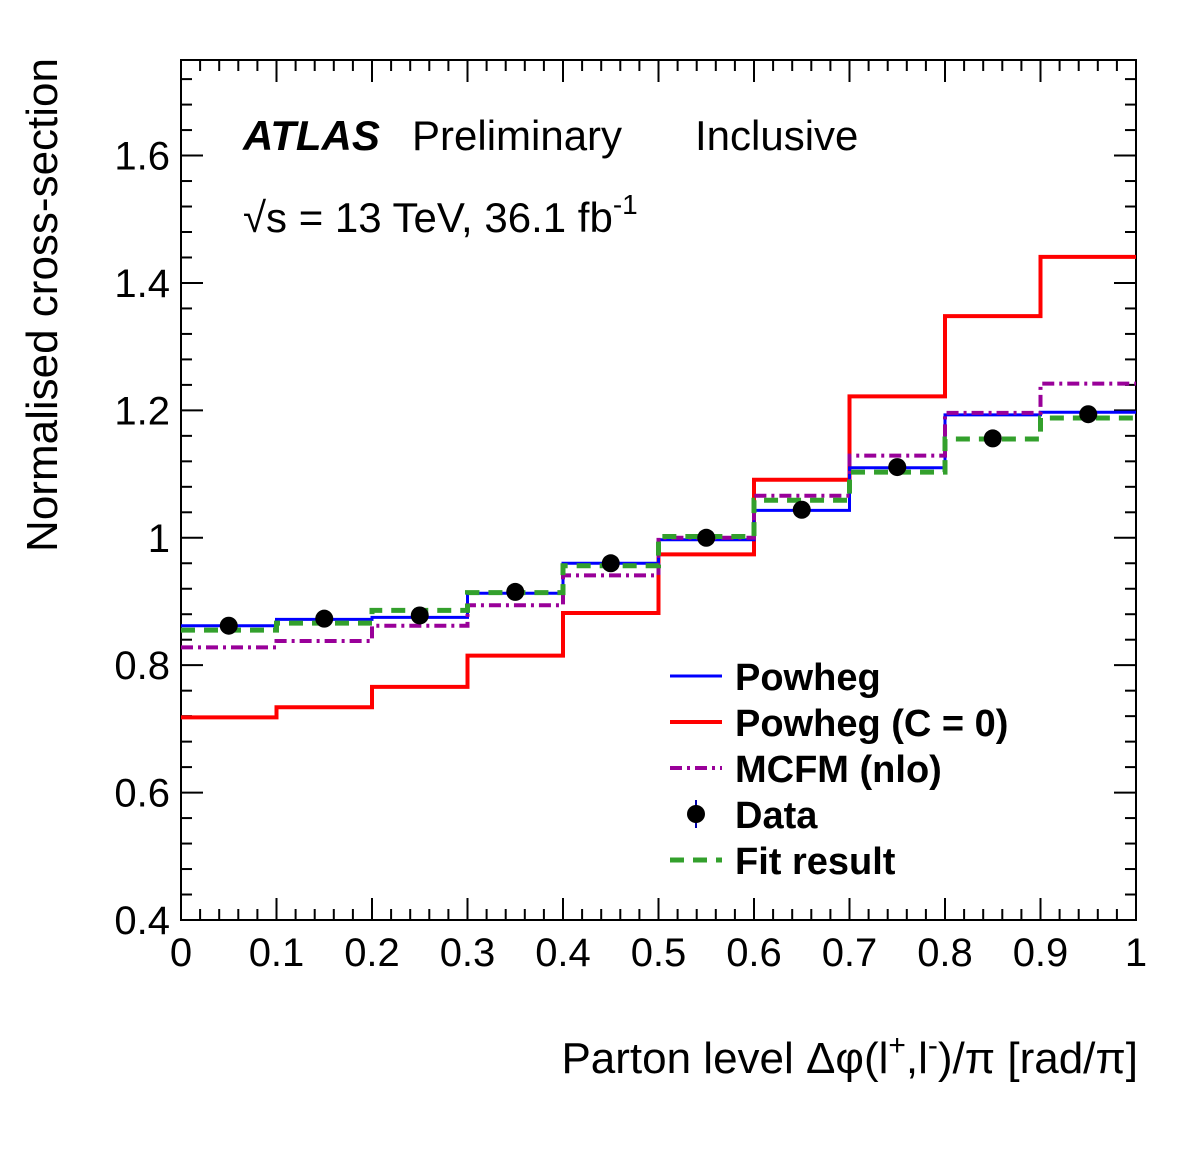  Describe the element at coordinates (659, 953) in the screenshot. I see `x-tick-label: 0.5` at that location.